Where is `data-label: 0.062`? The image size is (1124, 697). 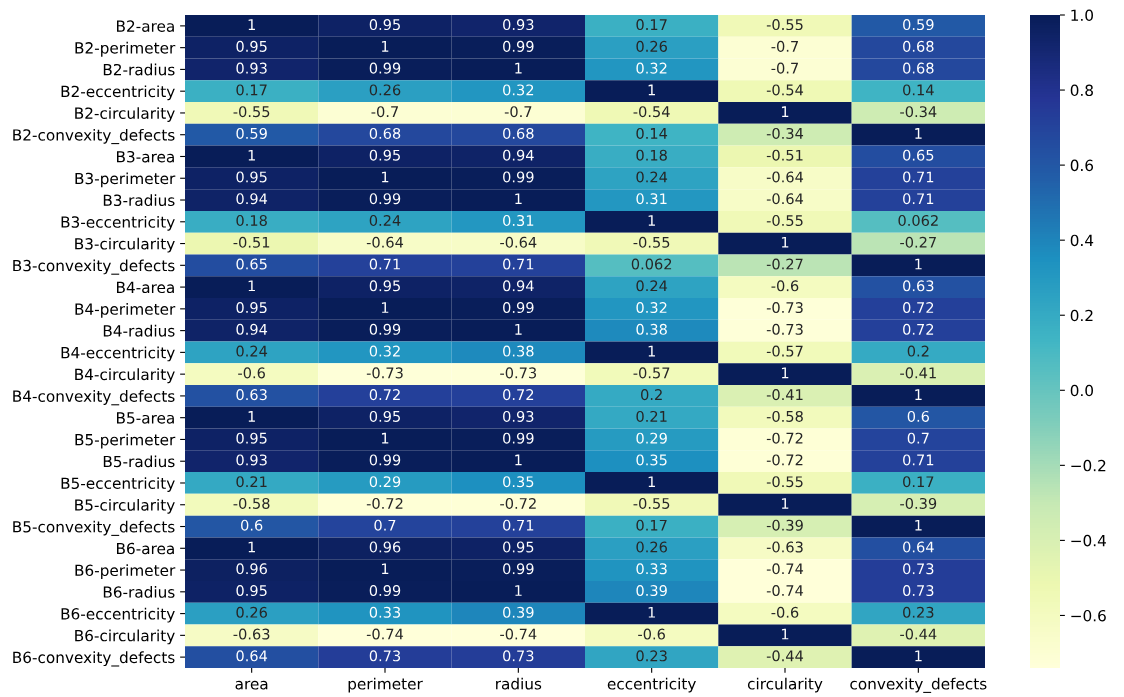
data-label: 0.062 is located at coordinates (651, 264).